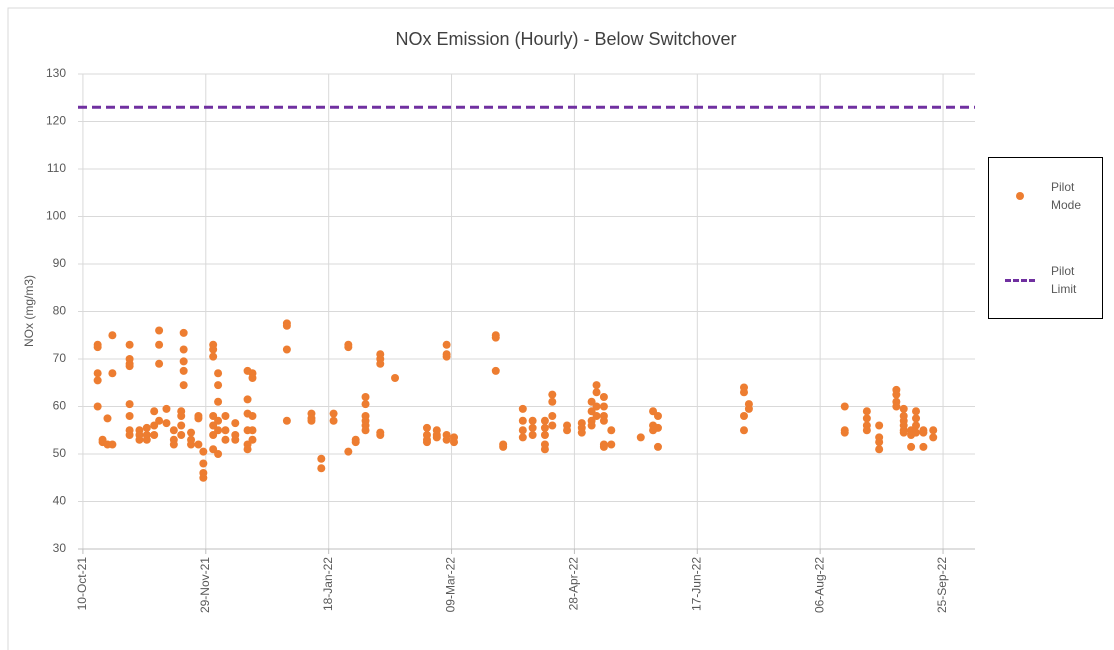 This screenshot has width=1114, height=650. Describe the element at coordinates (56, 216) in the screenshot. I see `y-tick-label: 100` at that location.